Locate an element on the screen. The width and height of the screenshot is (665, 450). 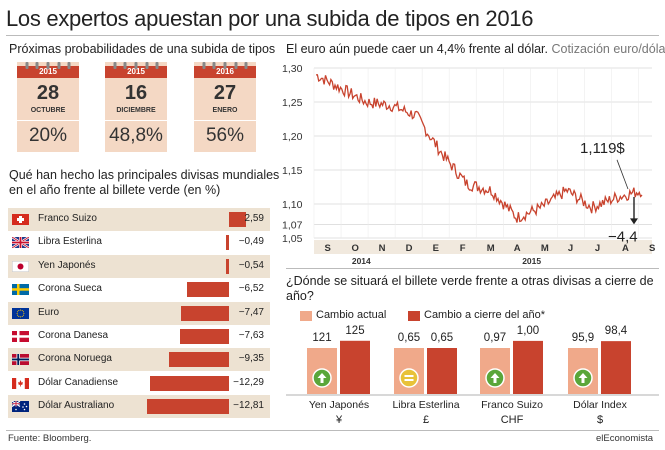
euro-chart-subtitle: Cotización euro/dólar is located at coordinates (608, 49).